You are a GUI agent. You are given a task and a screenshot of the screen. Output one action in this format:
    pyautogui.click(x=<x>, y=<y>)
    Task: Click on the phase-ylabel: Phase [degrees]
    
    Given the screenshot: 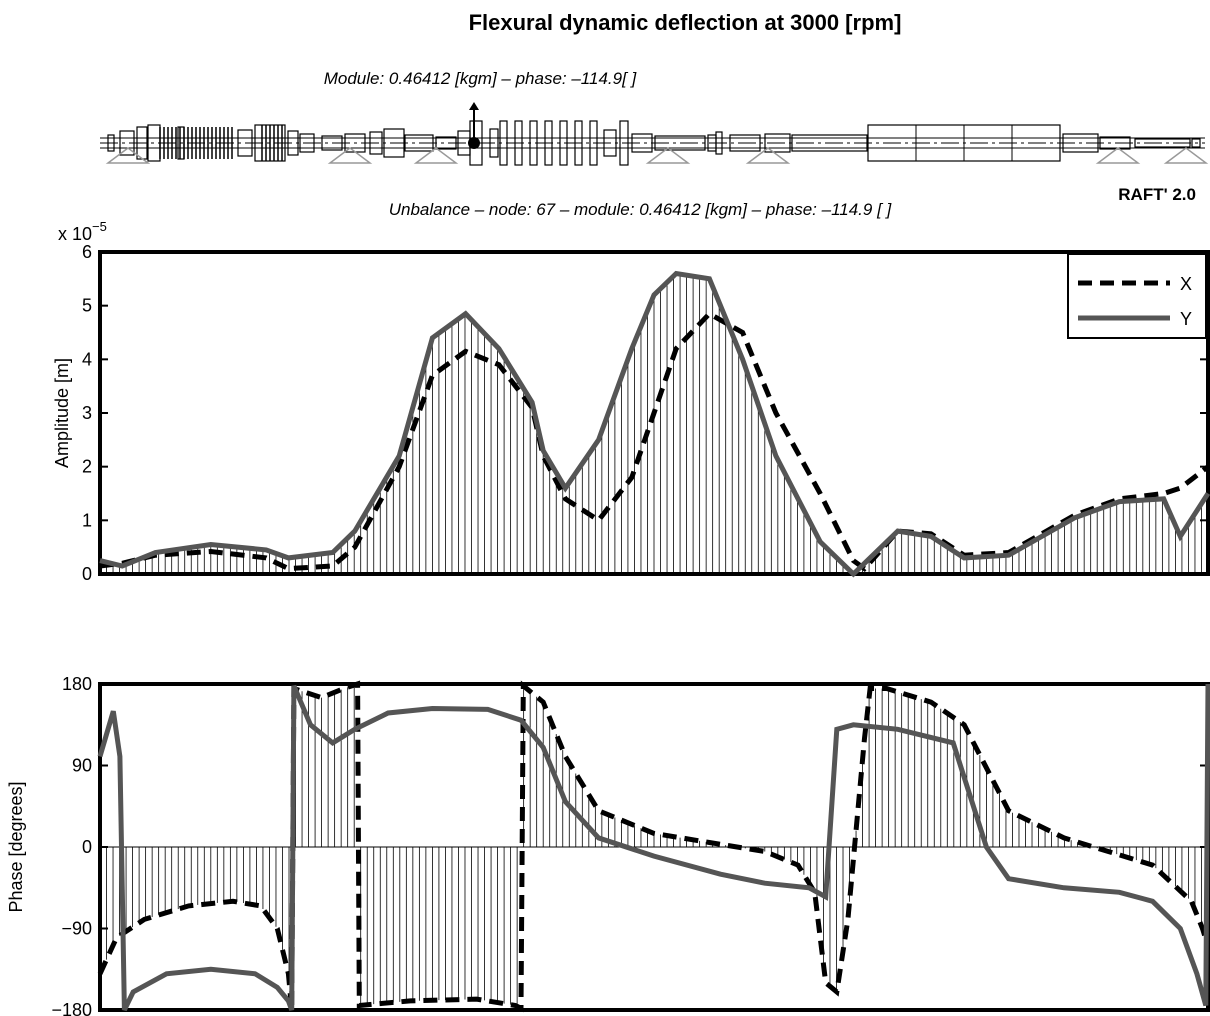 What is the action you would take?
    pyautogui.click(x=16, y=846)
    